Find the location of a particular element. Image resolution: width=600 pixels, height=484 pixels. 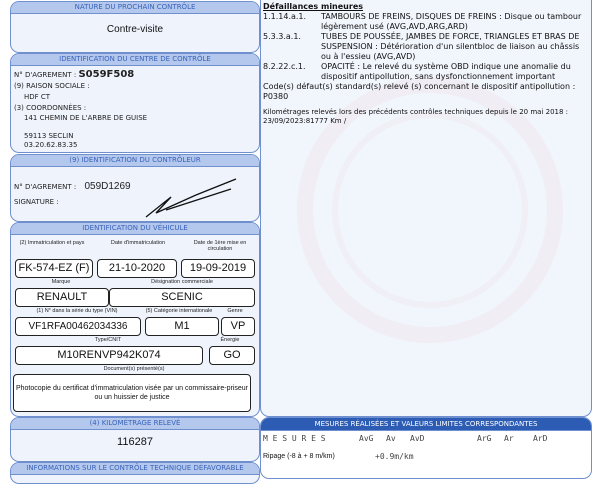

km-panel: (4) KILOMÉTRAGE RELEVÉ 116287 is located at coordinates (135, 439).